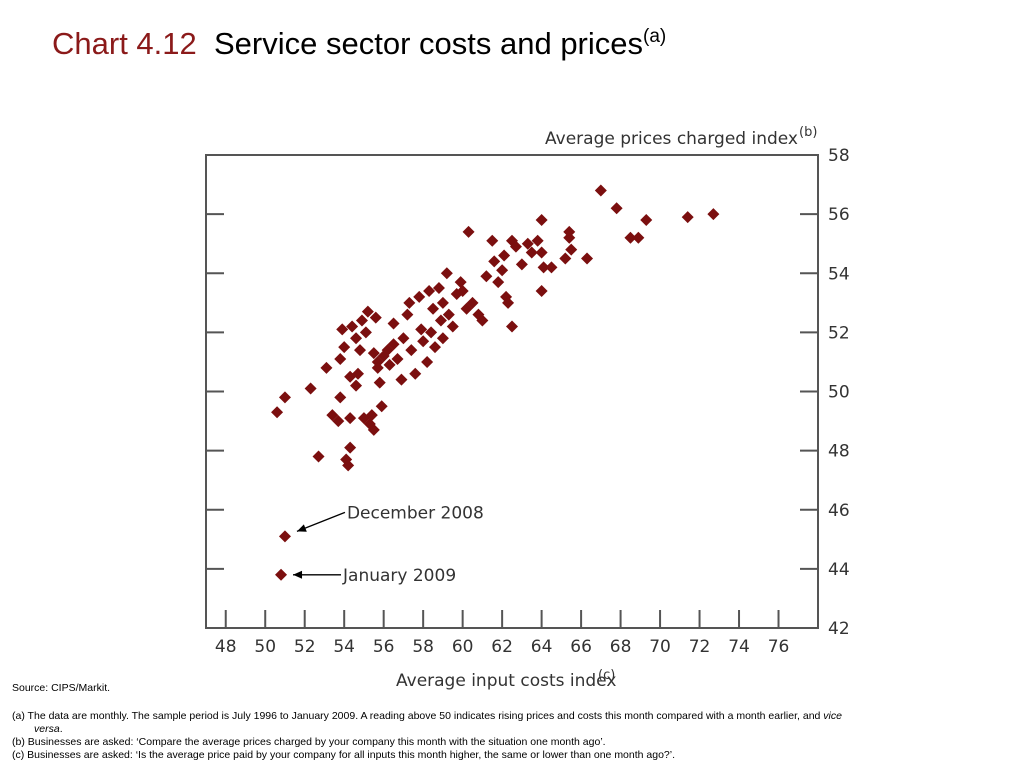 This screenshot has height=768, width=1024. Describe the element at coordinates (839, 393) in the screenshot. I see `y-tick-label: 50` at that location.